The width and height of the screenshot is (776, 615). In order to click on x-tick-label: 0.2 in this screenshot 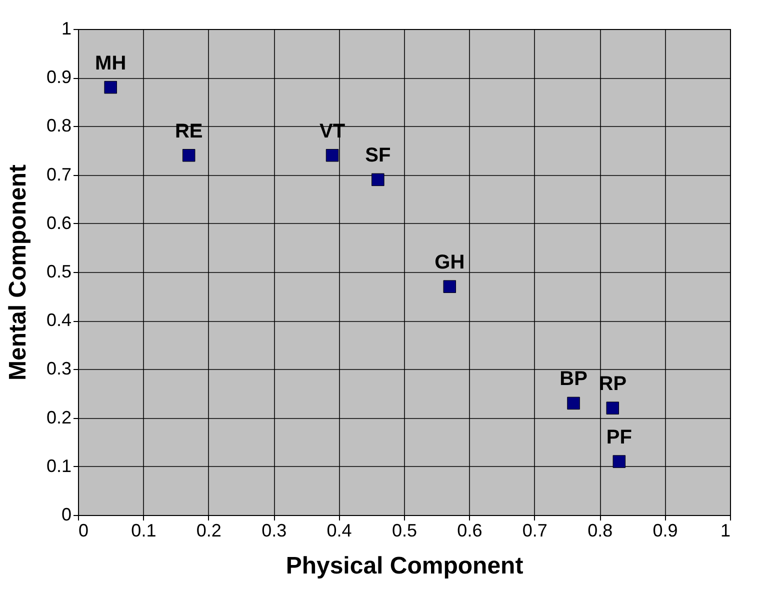, I will do `click(209, 530)`.